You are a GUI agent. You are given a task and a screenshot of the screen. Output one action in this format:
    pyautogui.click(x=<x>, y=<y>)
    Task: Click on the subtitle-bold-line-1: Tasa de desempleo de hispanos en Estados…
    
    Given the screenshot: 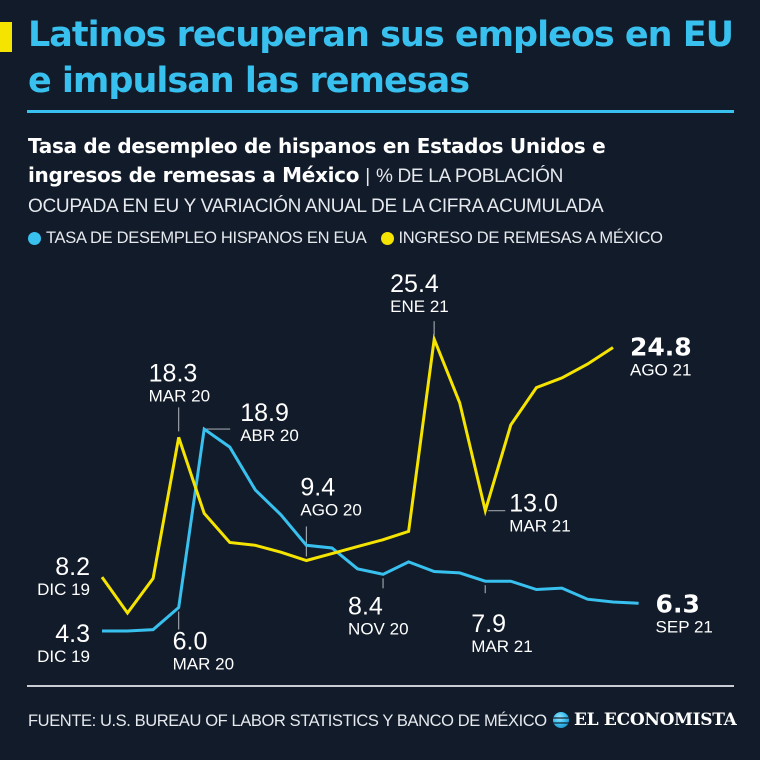 What is the action you would take?
    pyautogui.click(x=317, y=146)
    